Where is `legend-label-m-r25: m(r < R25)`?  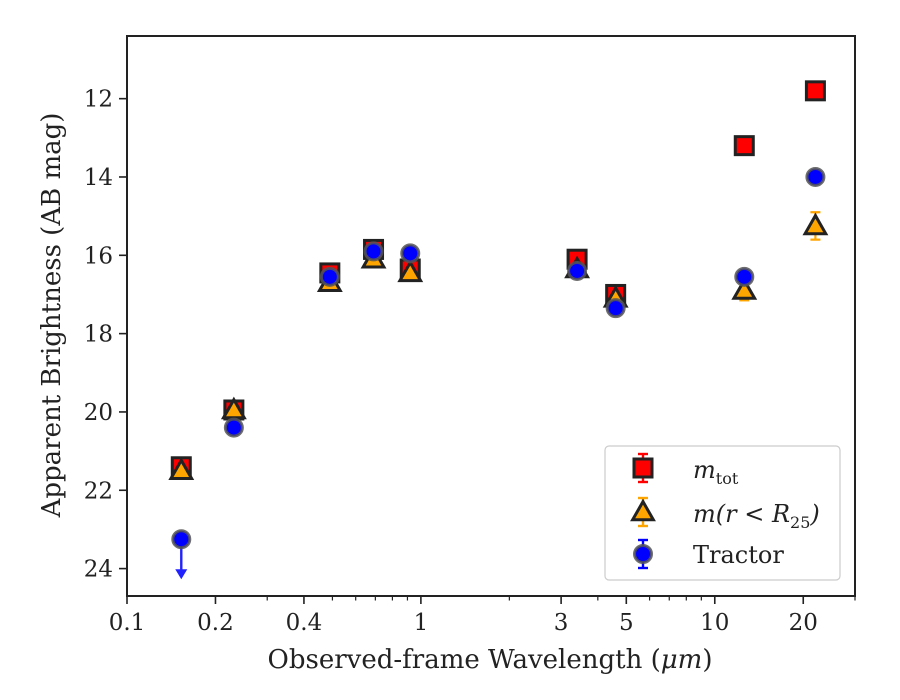 legend-label-m-r25: m(r < R25) is located at coordinates (756, 516).